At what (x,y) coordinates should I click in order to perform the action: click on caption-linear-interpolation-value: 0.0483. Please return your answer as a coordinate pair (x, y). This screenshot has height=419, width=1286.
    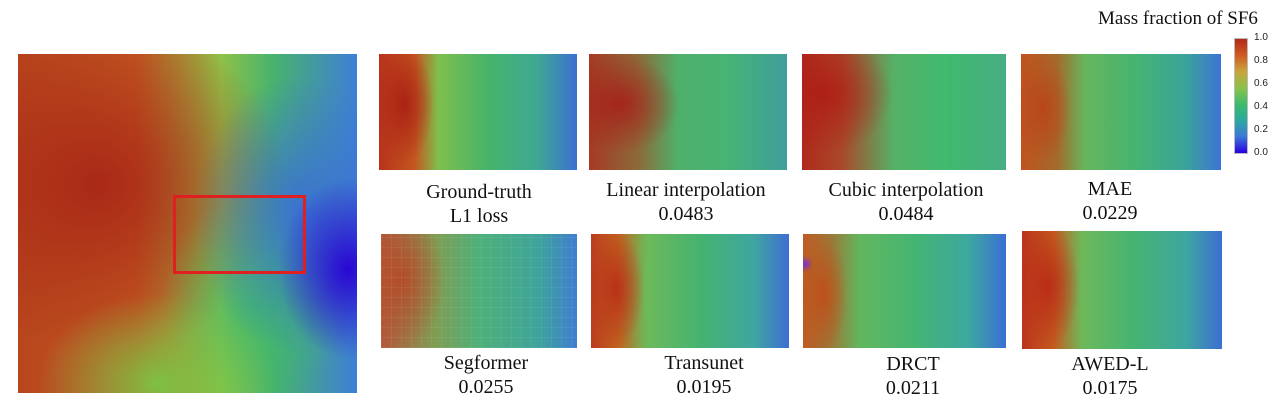
    Looking at the image, I should click on (686, 214).